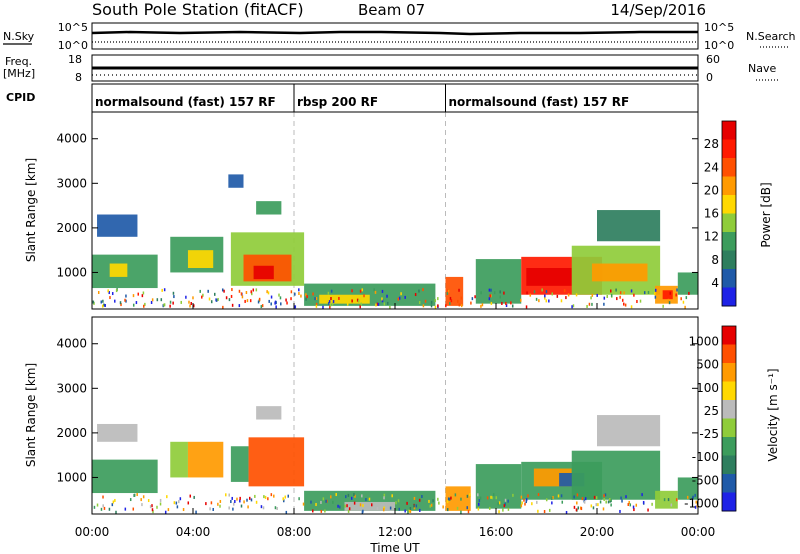 The height and width of the screenshot is (554, 800). Describe the element at coordinates (75, 59) in the screenshot. I see `freq-tick-top: 18` at that location.